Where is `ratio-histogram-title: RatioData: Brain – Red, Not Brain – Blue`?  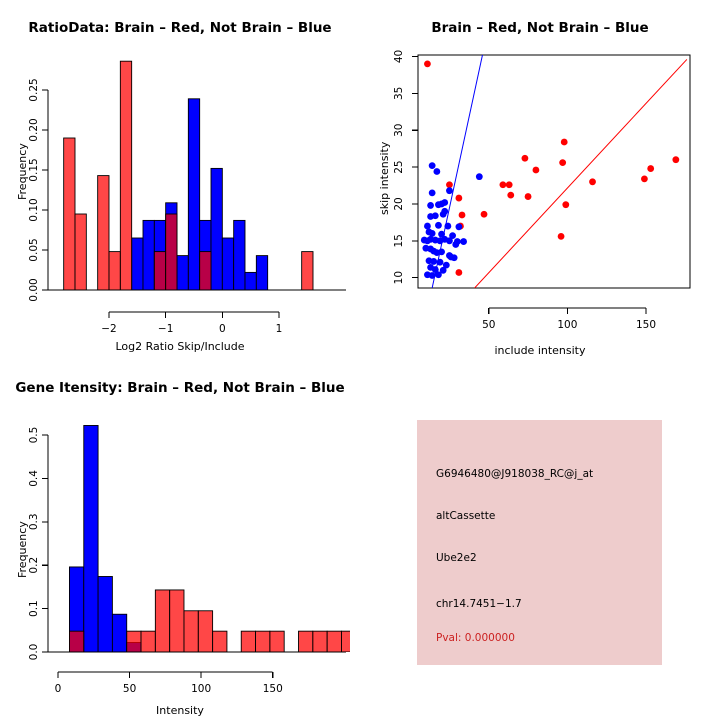
ratio-histogram-title: RatioData: Brain – Red, Not Brain – Blue is located at coordinates (180, 28).